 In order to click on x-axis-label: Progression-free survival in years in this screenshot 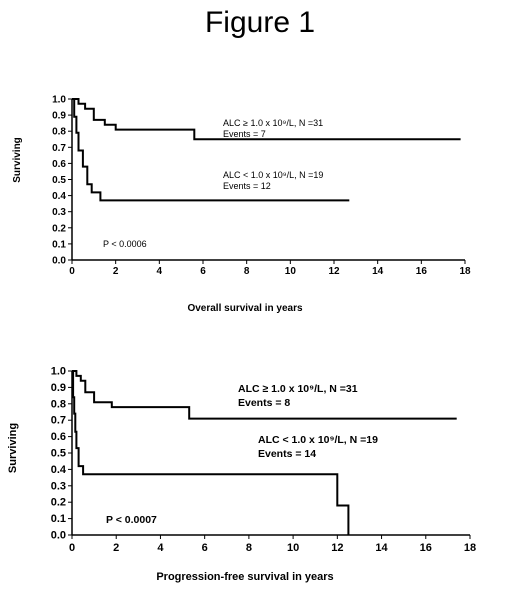, I will do `click(244, 577)`.